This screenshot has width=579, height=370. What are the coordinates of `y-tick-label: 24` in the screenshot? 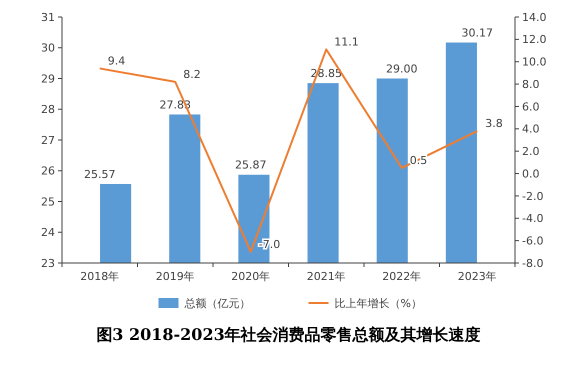 It's located at (48, 233).